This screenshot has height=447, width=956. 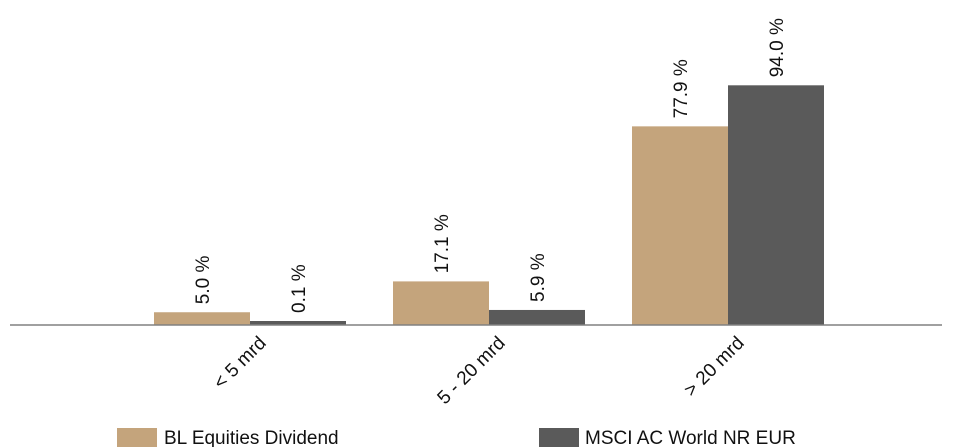 What do you see at coordinates (559, 437) in the screenshot?
I see `legend-swatch-msci-ac-world-nr-eur` at bounding box center [559, 437].